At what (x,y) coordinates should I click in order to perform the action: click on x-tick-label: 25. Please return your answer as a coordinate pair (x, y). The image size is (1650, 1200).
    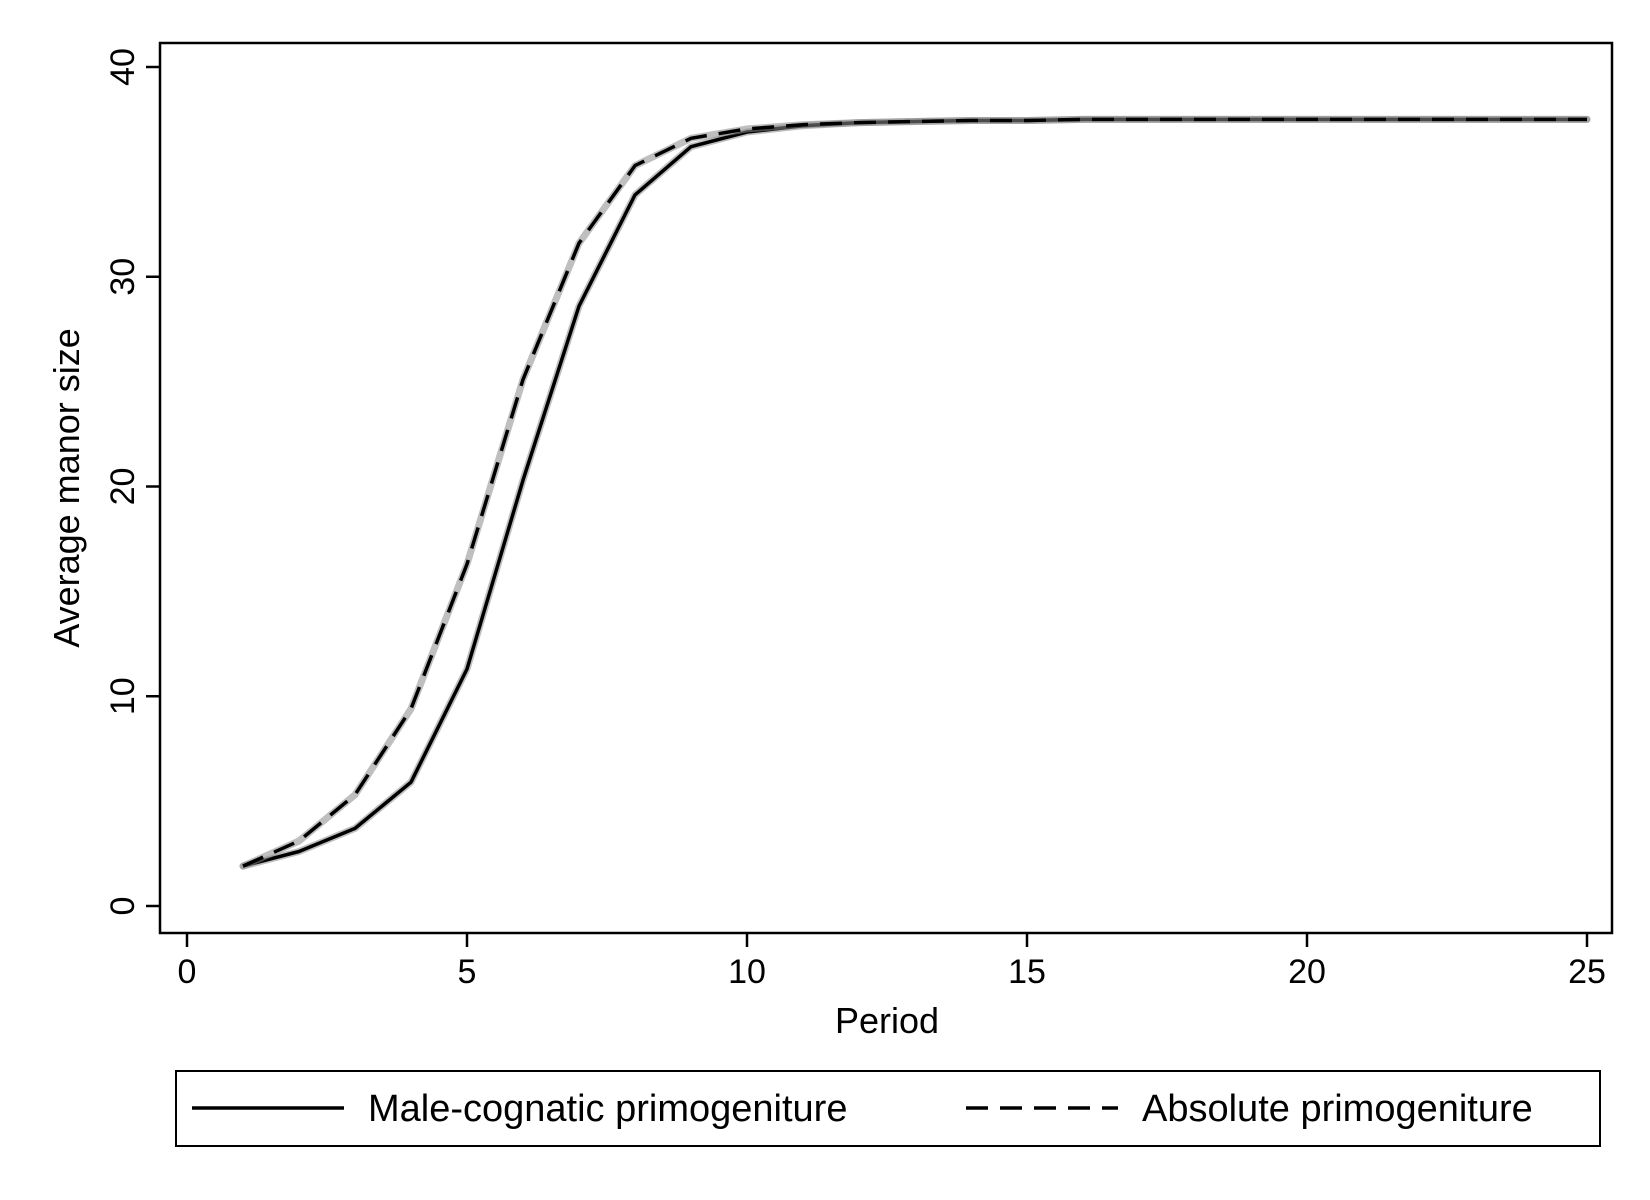
    Looking at the image, I should click on (1587, 972).